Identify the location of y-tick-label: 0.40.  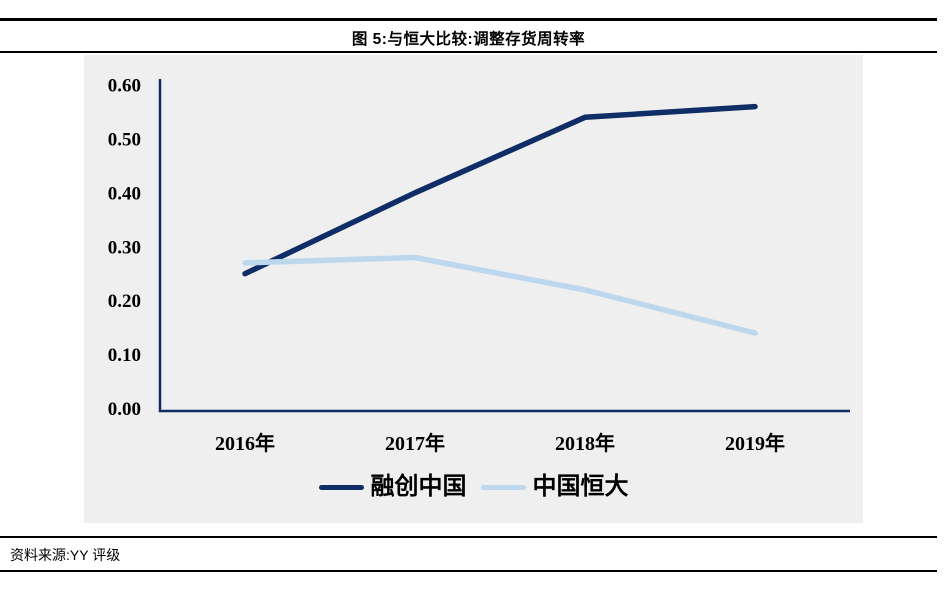
(124, 193).